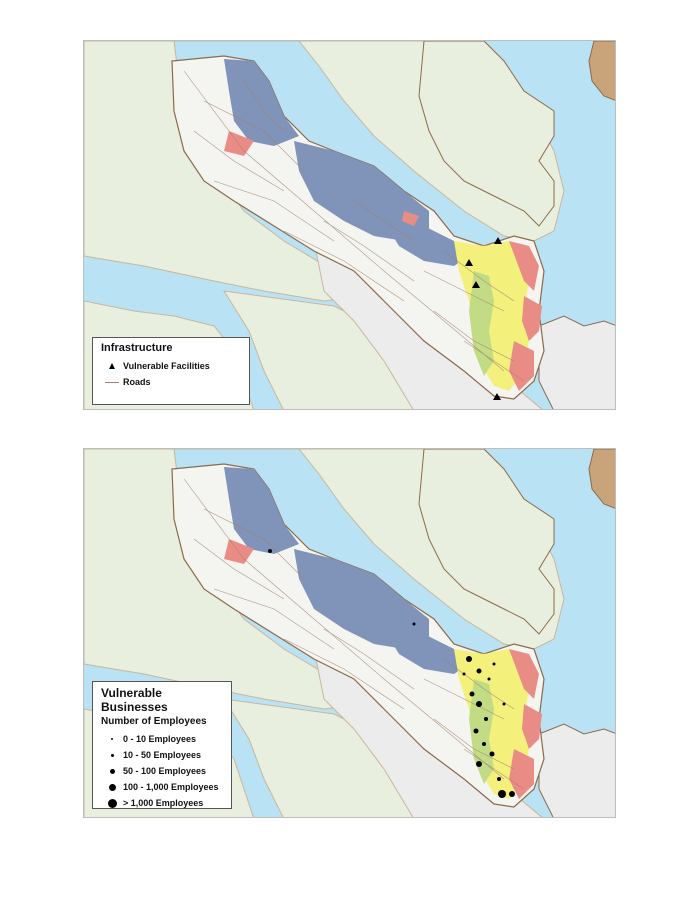 Image resolution: width=695 pixels, height=900 pixels. Describe the element at coordinates (171, 787) in the screenshot. I see `legend-label: 100 - 1,000 Employees` at that location.